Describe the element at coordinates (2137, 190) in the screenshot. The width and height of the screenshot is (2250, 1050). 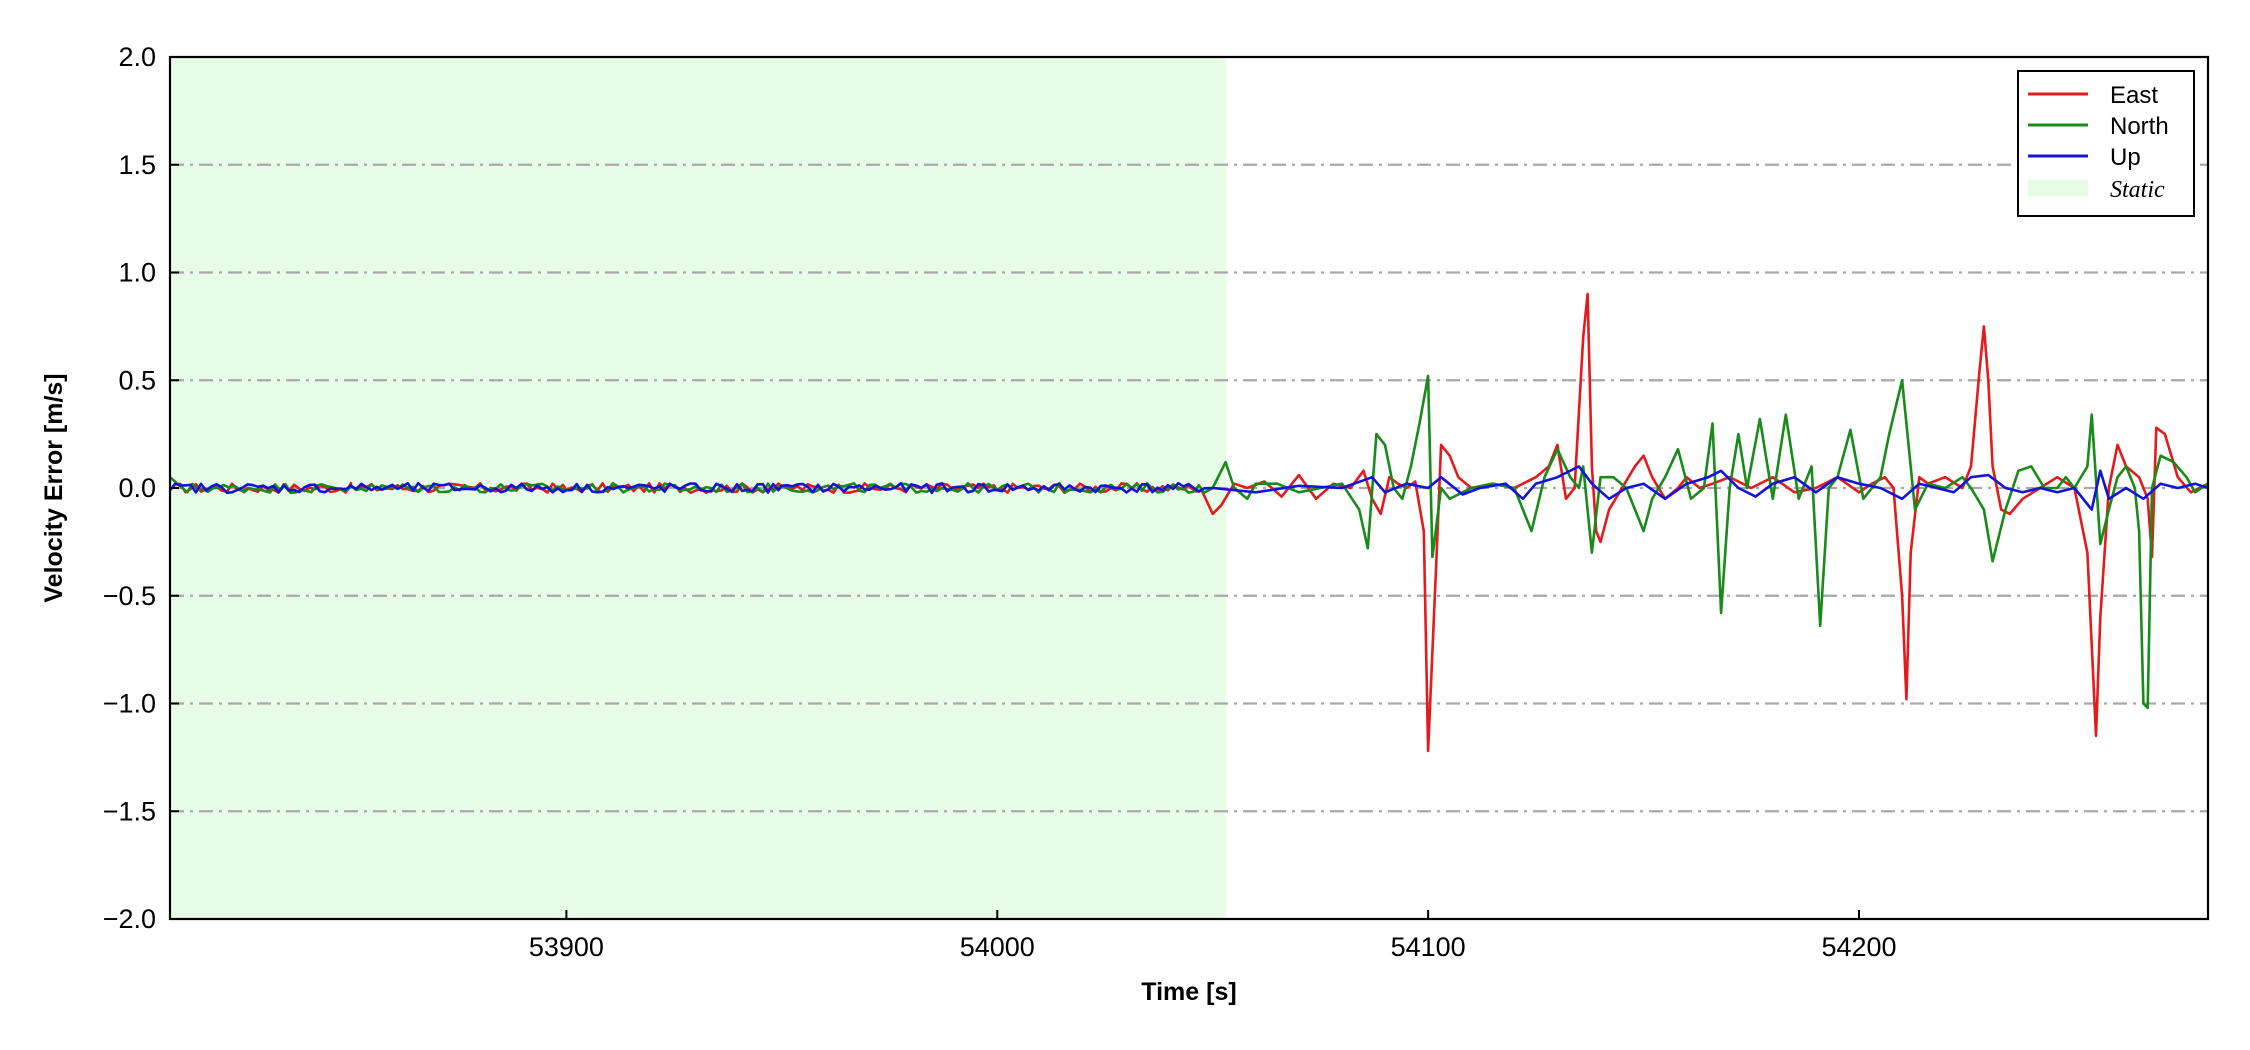
I see `legend-label-static: Static` at that location.